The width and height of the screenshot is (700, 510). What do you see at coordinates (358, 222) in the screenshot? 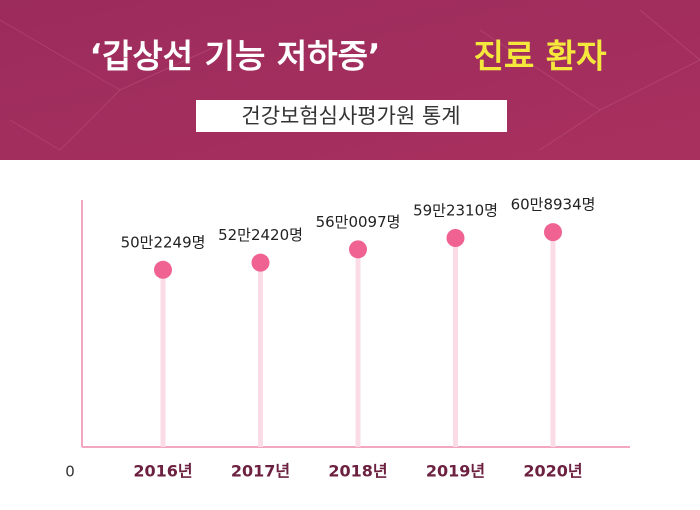
I see `value-label: 56만0097명` at bounding box center [358, 222].